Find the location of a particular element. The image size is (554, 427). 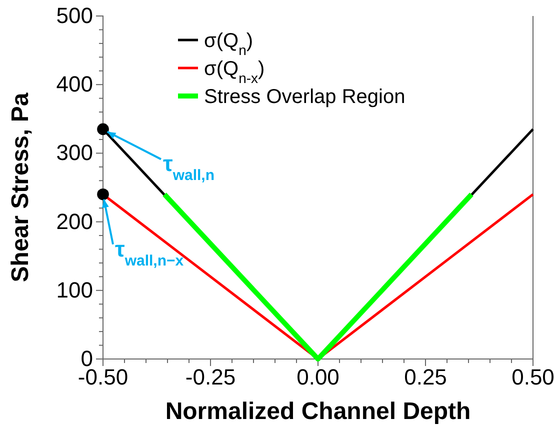

legend-label: σ(Q$_{n}$) is located at coordinates (229, 44).